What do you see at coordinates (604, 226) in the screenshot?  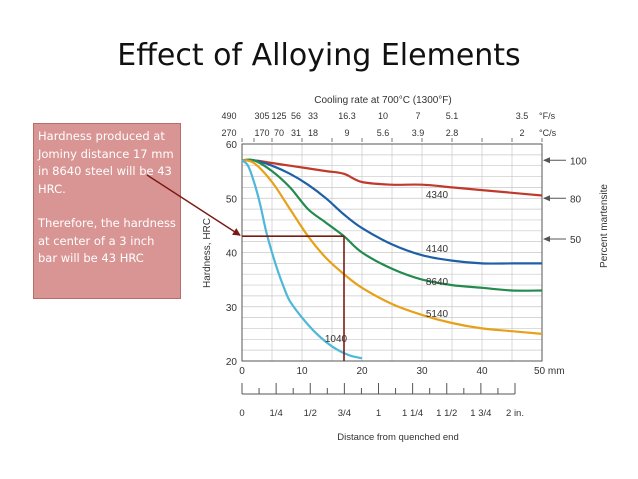 I see `right-axis-title: Percent martensite` at bounding box center [604, 226].